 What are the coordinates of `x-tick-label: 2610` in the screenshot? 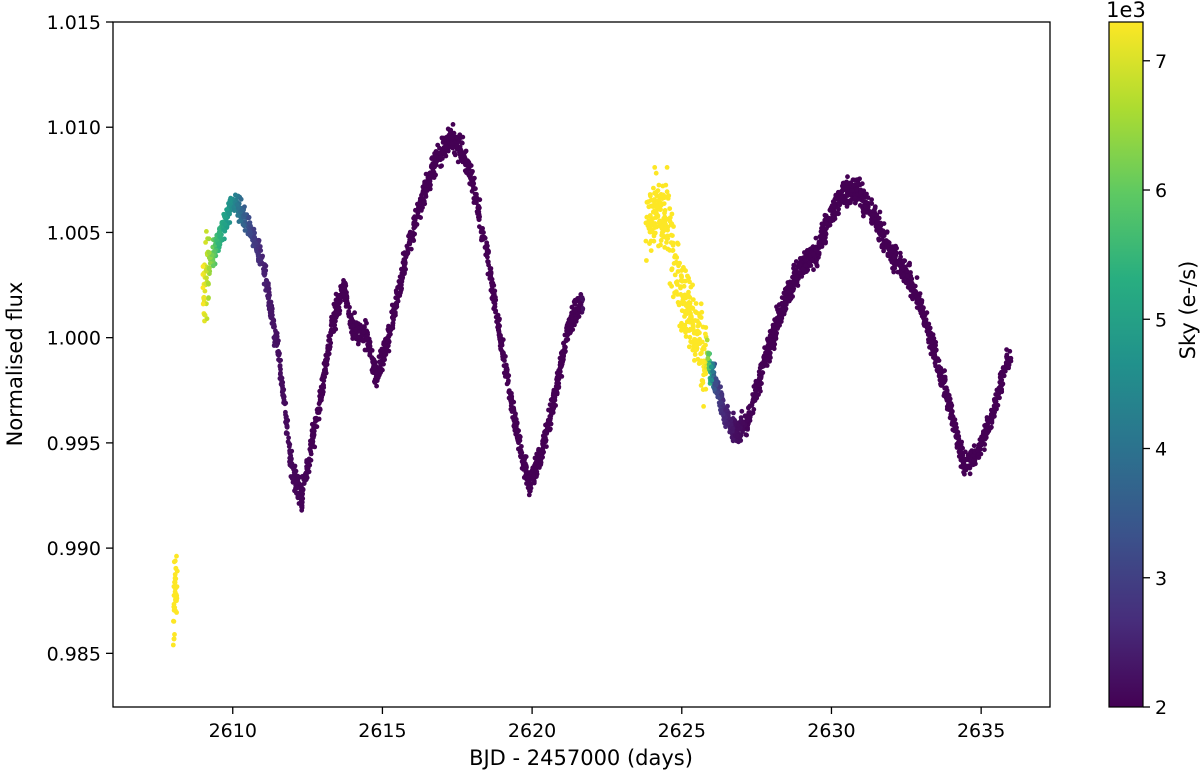 It's located at (233, 731).